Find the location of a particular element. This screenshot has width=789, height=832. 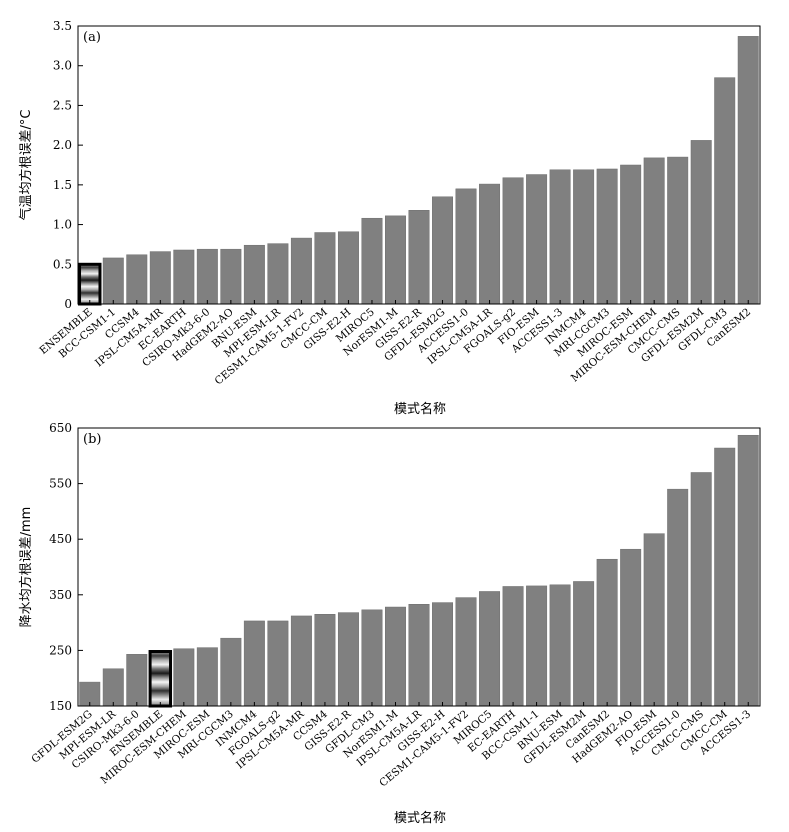

panel-b-xlabel: 模式名称 is located at coordinates (420, 818).